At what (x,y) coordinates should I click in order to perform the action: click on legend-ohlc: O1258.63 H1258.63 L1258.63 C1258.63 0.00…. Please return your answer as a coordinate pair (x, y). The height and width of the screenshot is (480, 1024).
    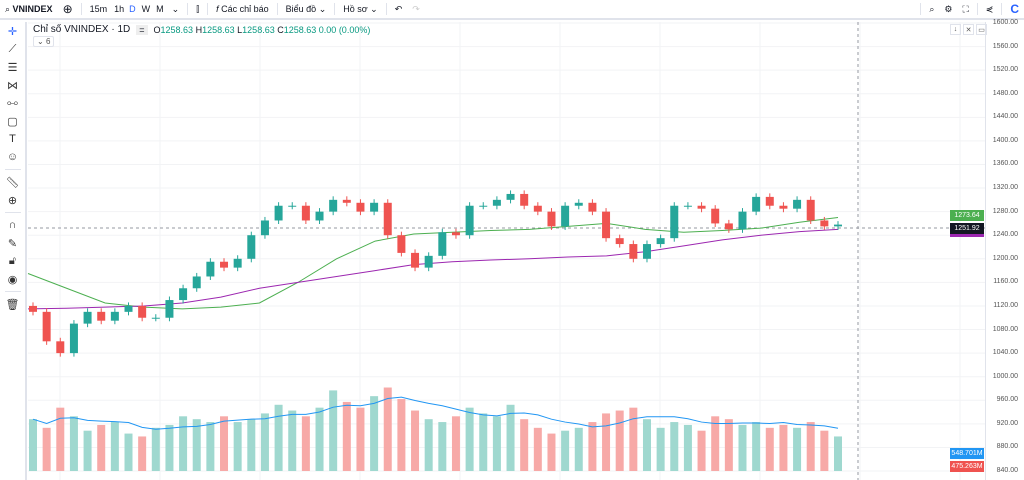
    Looking at the image, I should click on (262, 29).